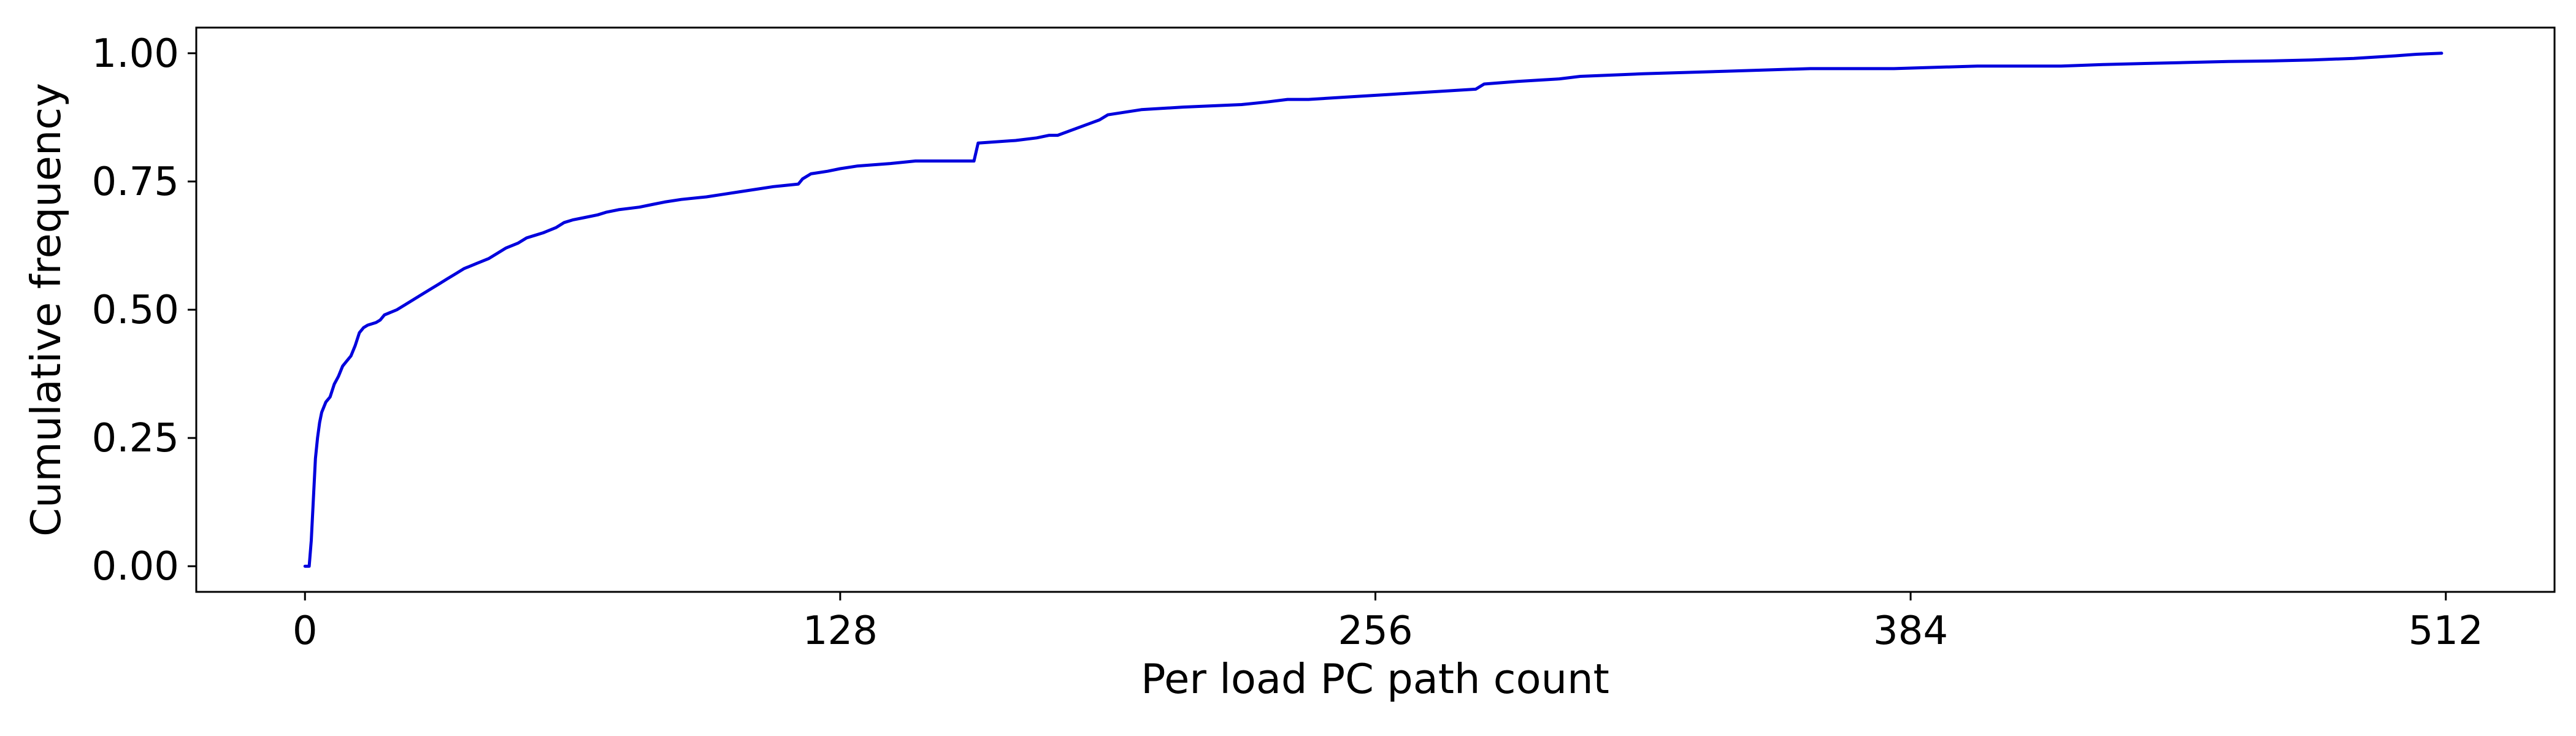 The width and height of the screenshot is (2576, 736). I want to click on y-axis-label: Cumulative frequency, so click(46, 310).